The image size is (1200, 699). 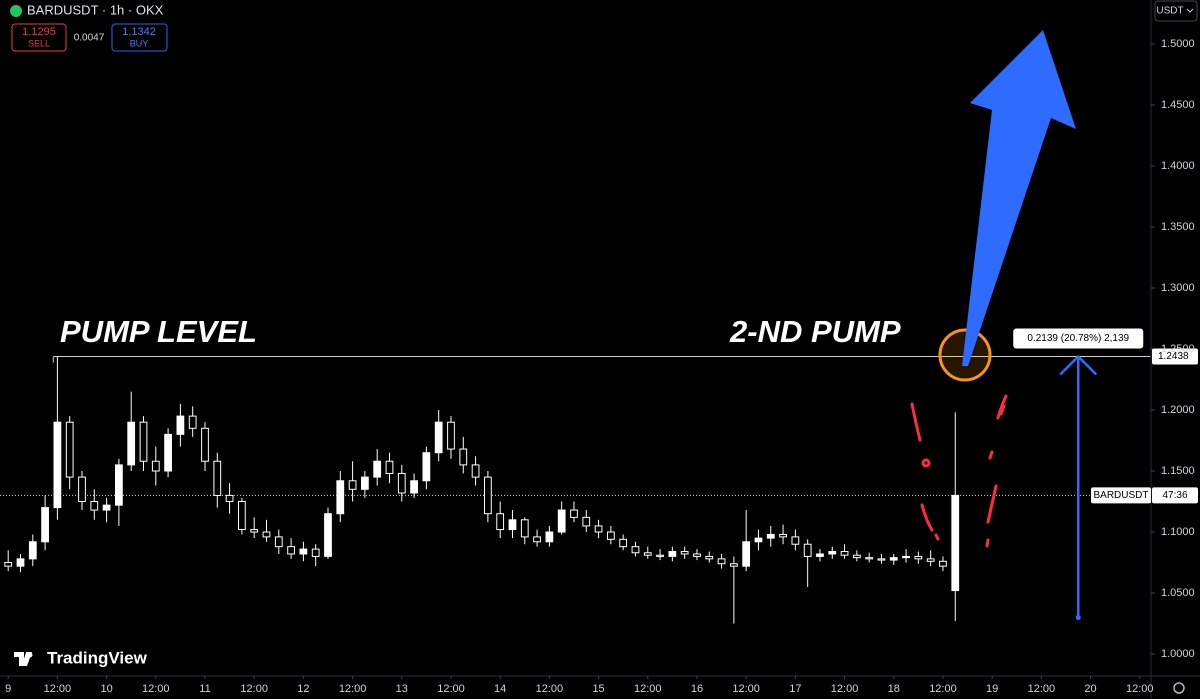 I want to click on x-tick-label: 10, so click(x=106, y=689).